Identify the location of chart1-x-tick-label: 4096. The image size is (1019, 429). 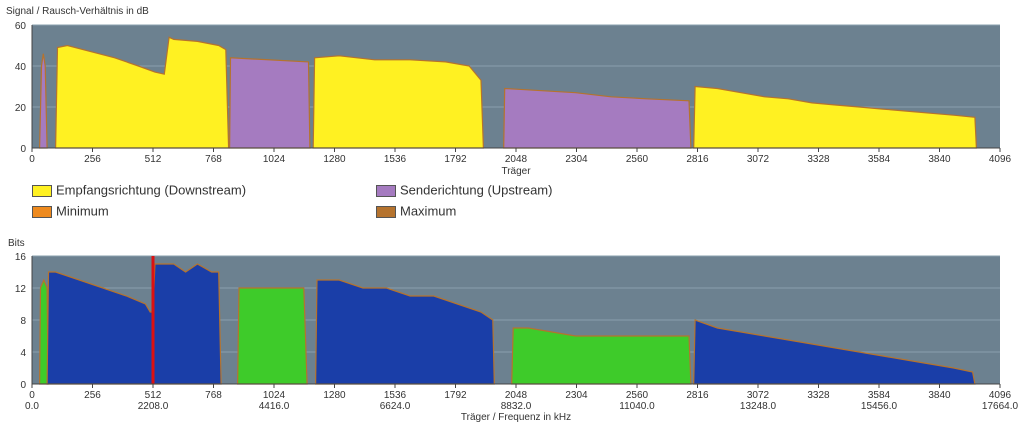
(1000, 159).